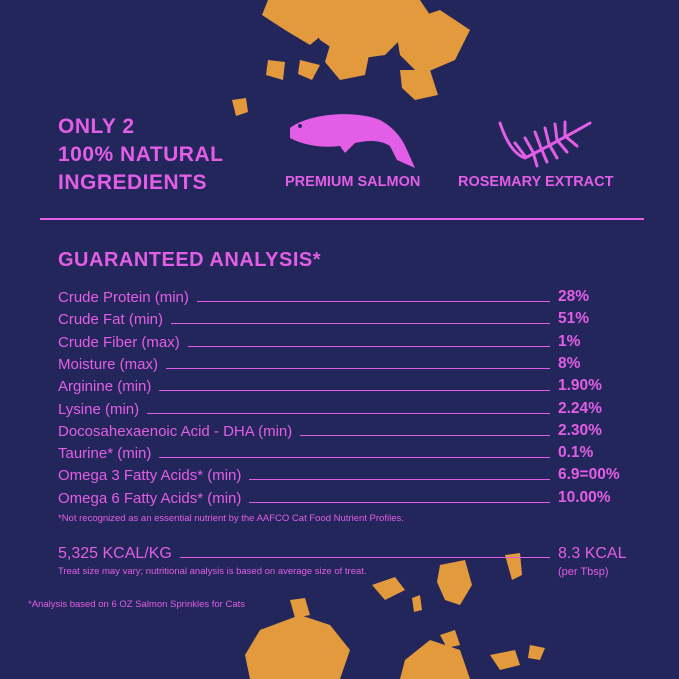 This screenshot has width=679, height=679. What do you see at coordinates (576, 453) in the screenshot?
I see `nutrient-value: 0.1%` at bounding box center [576, 453].